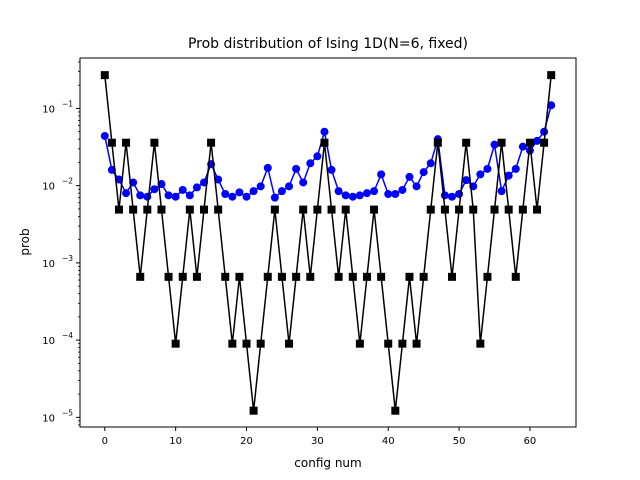  I want to click on x-axis-label: config num, so click(327, 463).